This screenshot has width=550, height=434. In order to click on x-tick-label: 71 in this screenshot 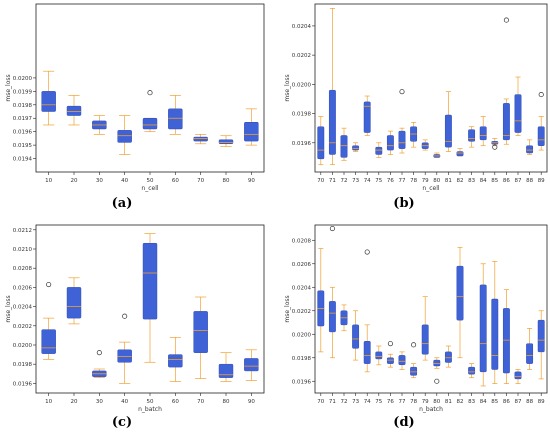, I will do `click(332, 181)`.